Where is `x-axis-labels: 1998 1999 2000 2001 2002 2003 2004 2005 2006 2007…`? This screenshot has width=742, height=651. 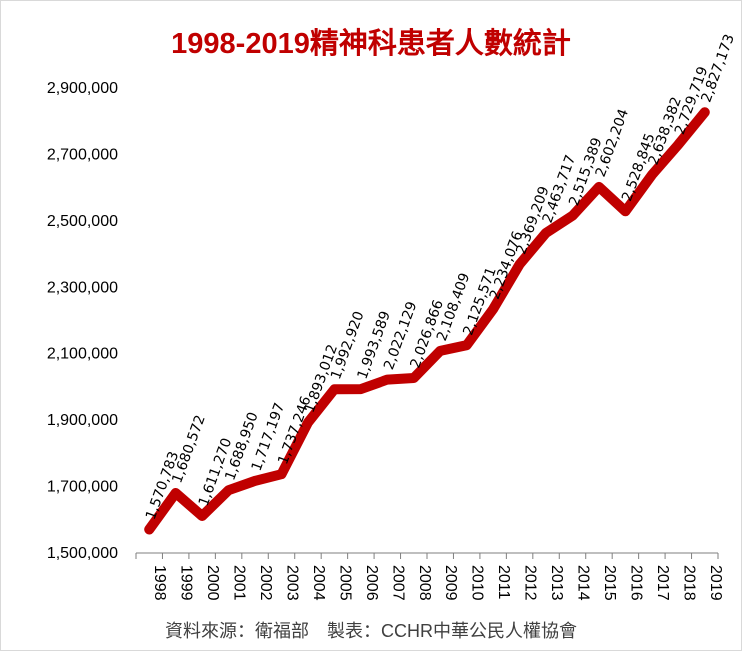 x-axis-labels: 1998 1999 2000 2001 2002 2003 2004 2005 2006 2007… is located at coordinates (437, 583).